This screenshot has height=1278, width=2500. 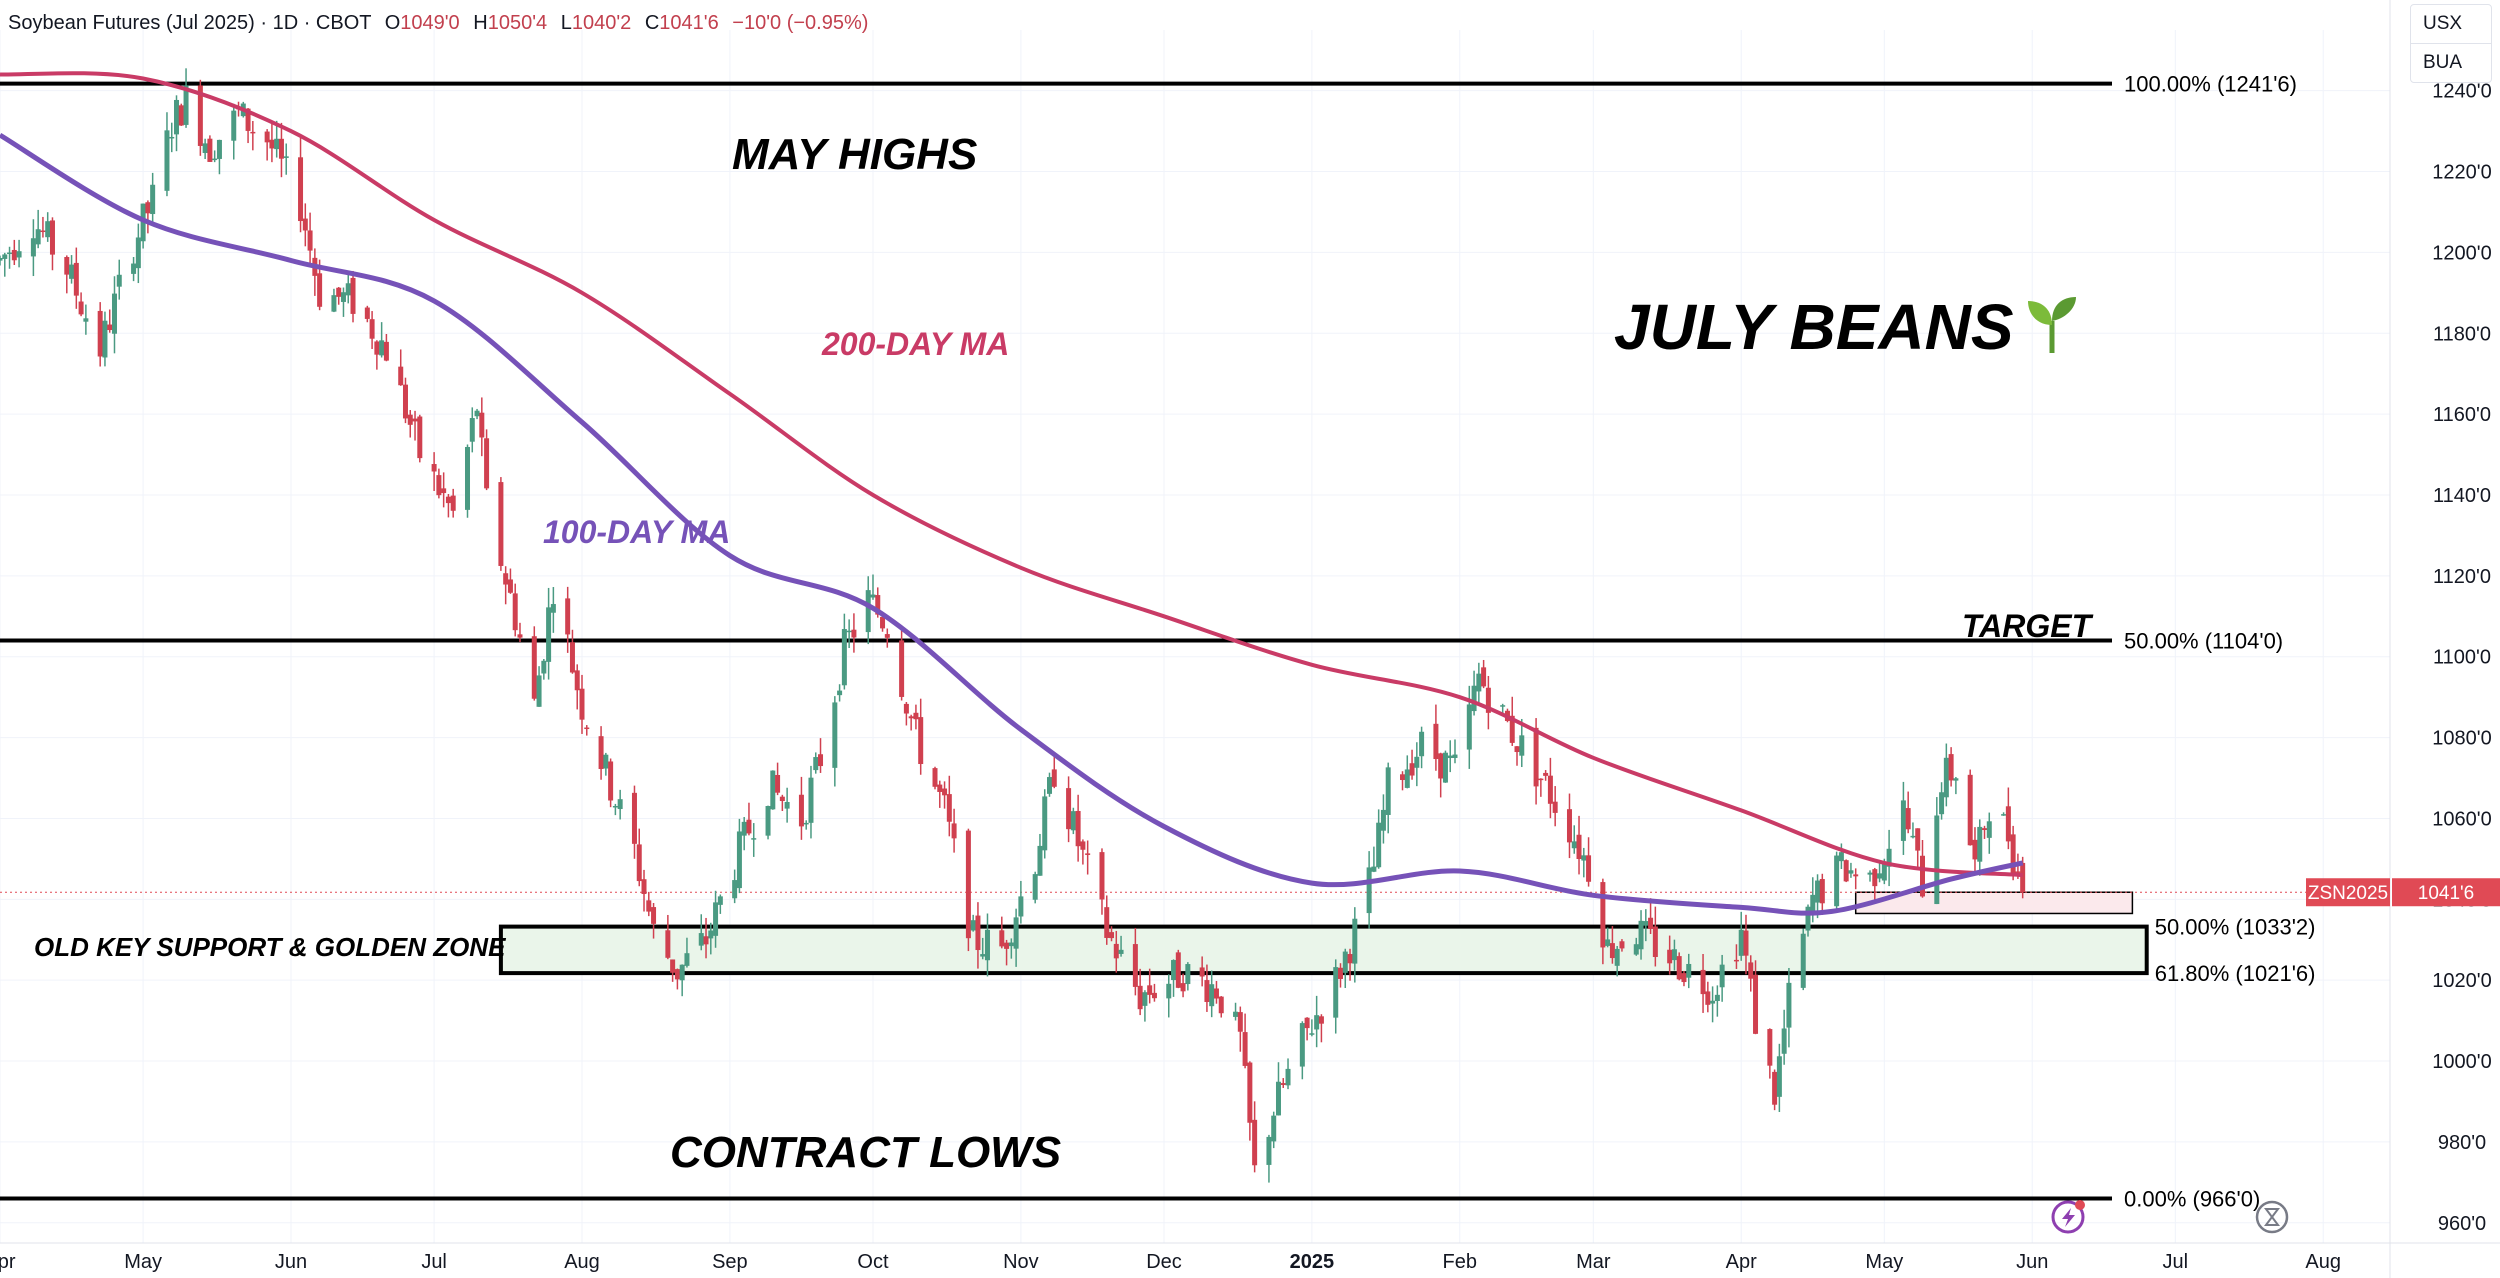 I want to click on currency-selector: USX BUA, so click(x=2451, y=43).